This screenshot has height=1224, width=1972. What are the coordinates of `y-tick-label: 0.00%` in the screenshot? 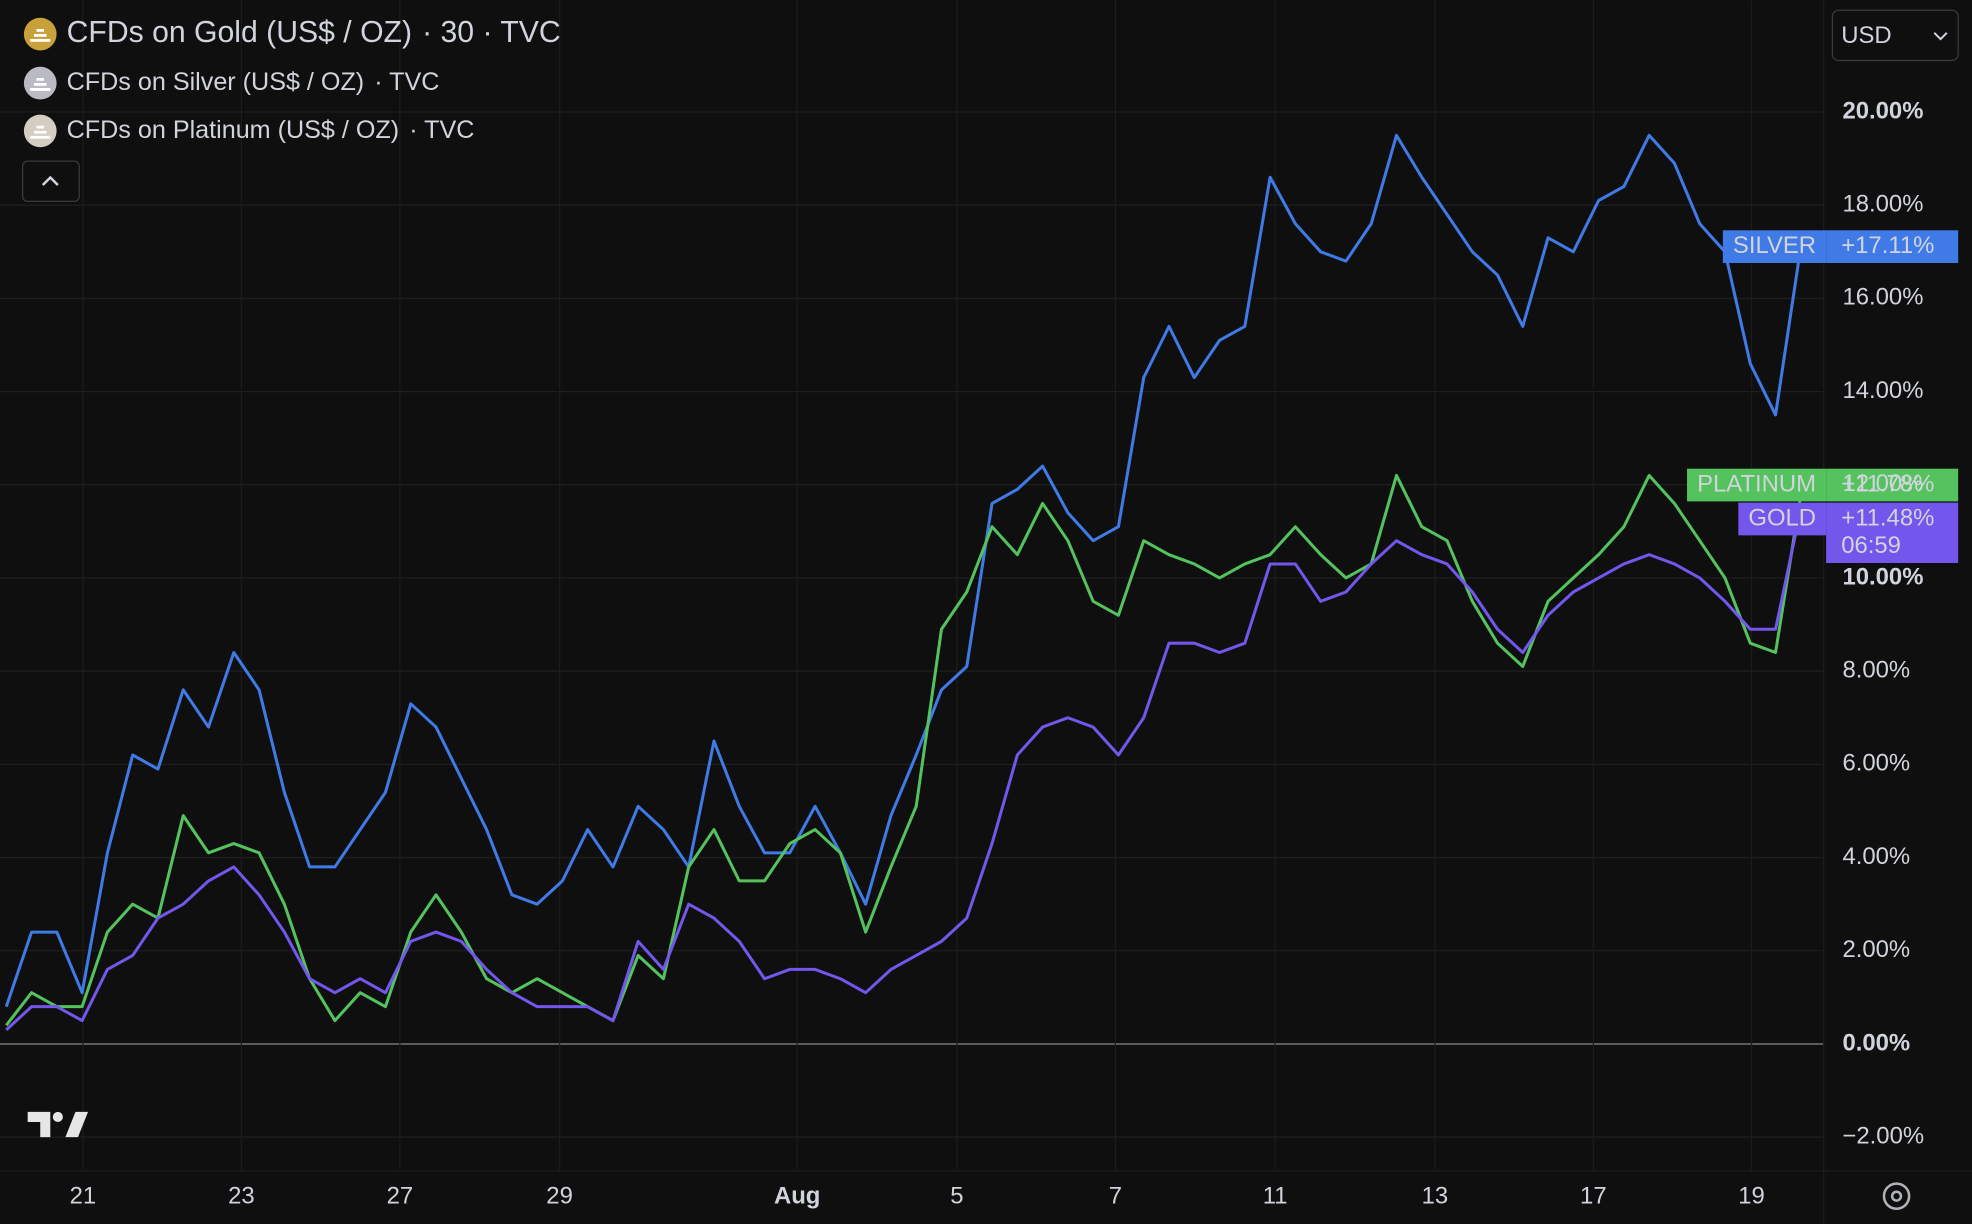 It's located at (1876, 1042).